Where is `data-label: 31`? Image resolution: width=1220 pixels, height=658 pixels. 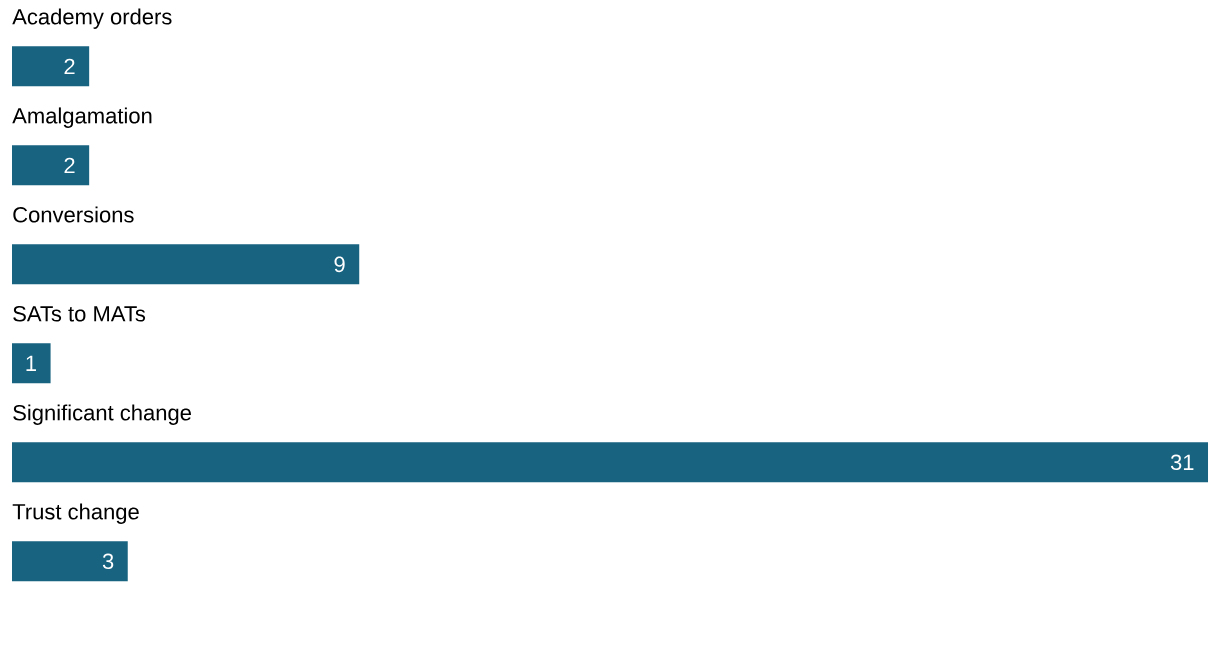
data-label: 31 is located at coordinates (1182, 462).